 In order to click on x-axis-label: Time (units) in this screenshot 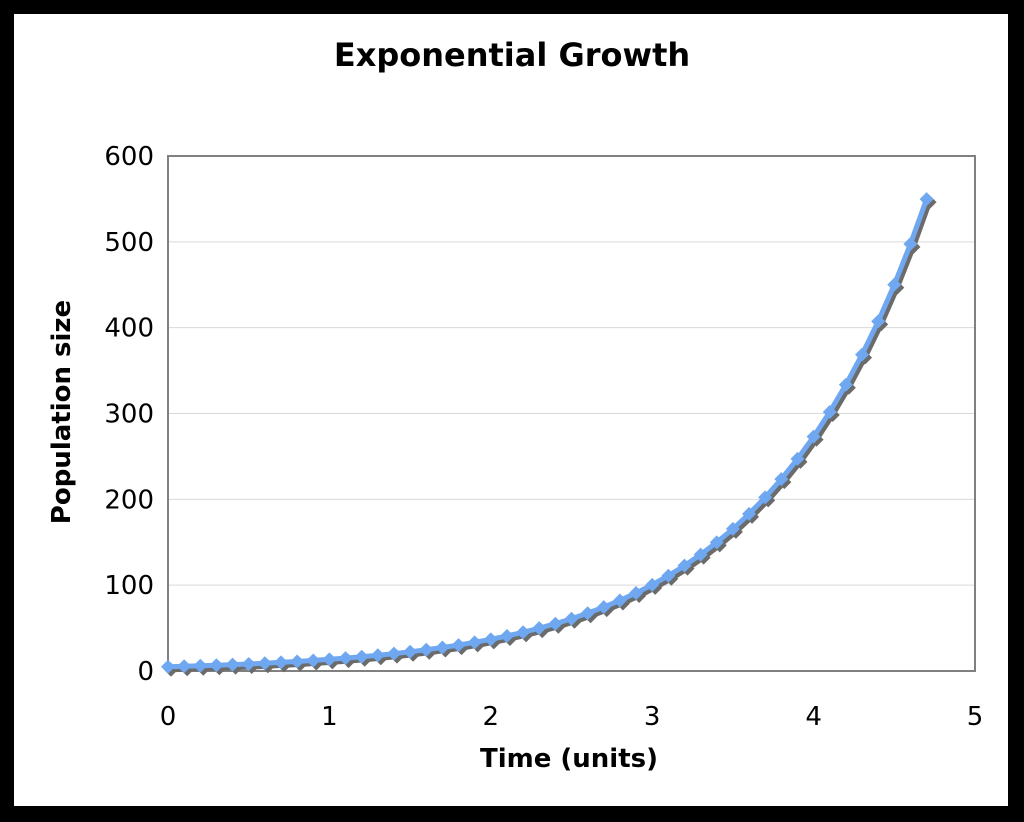, I will do `click(569, 759)`.